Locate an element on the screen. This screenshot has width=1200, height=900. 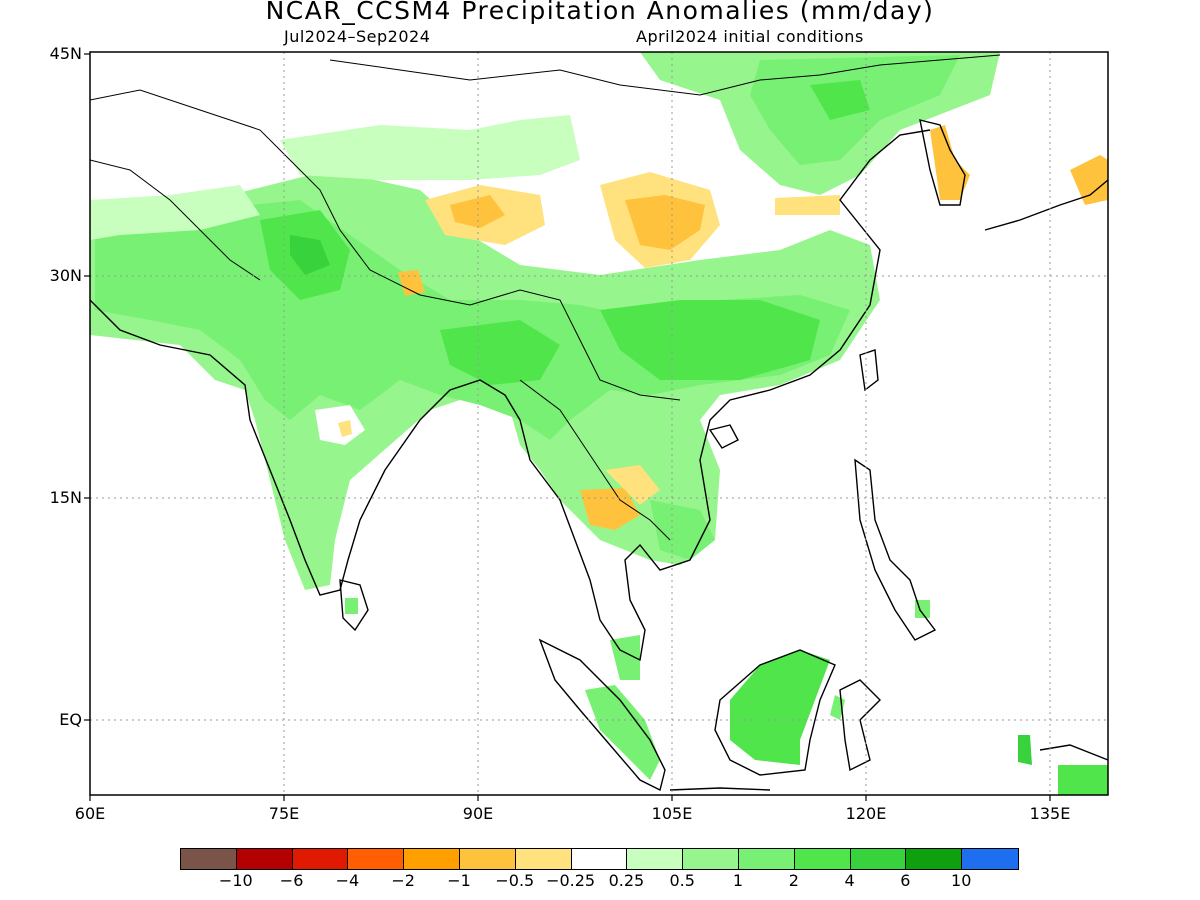
colorbar-label: 6 is located at coordinates (905, 880).